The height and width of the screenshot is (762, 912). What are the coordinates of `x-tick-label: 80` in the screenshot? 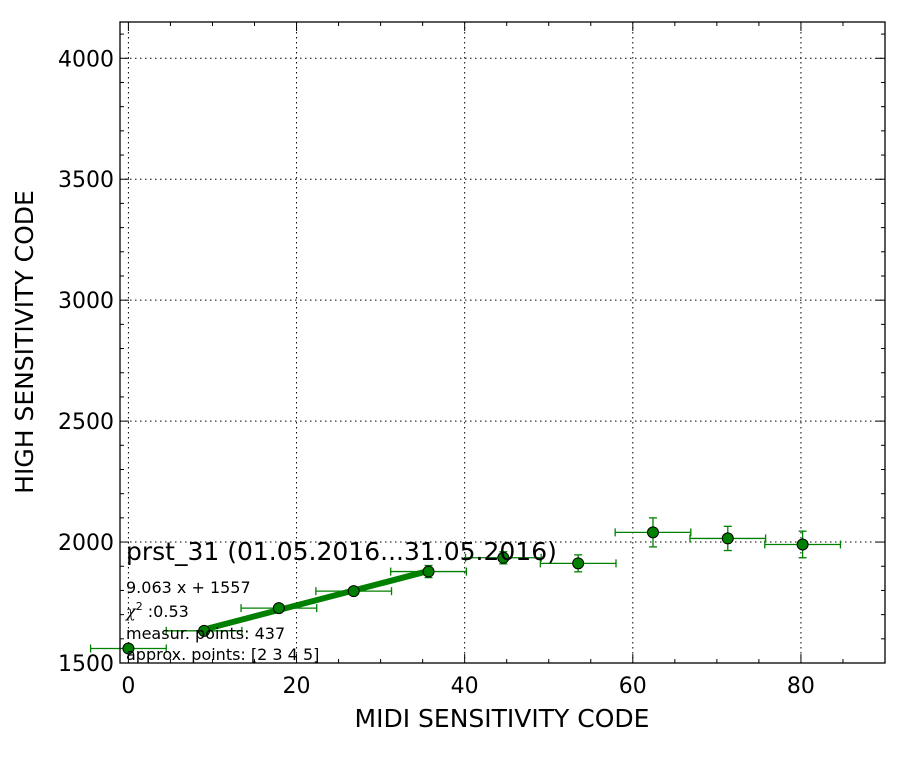 It's located at (801, 686).